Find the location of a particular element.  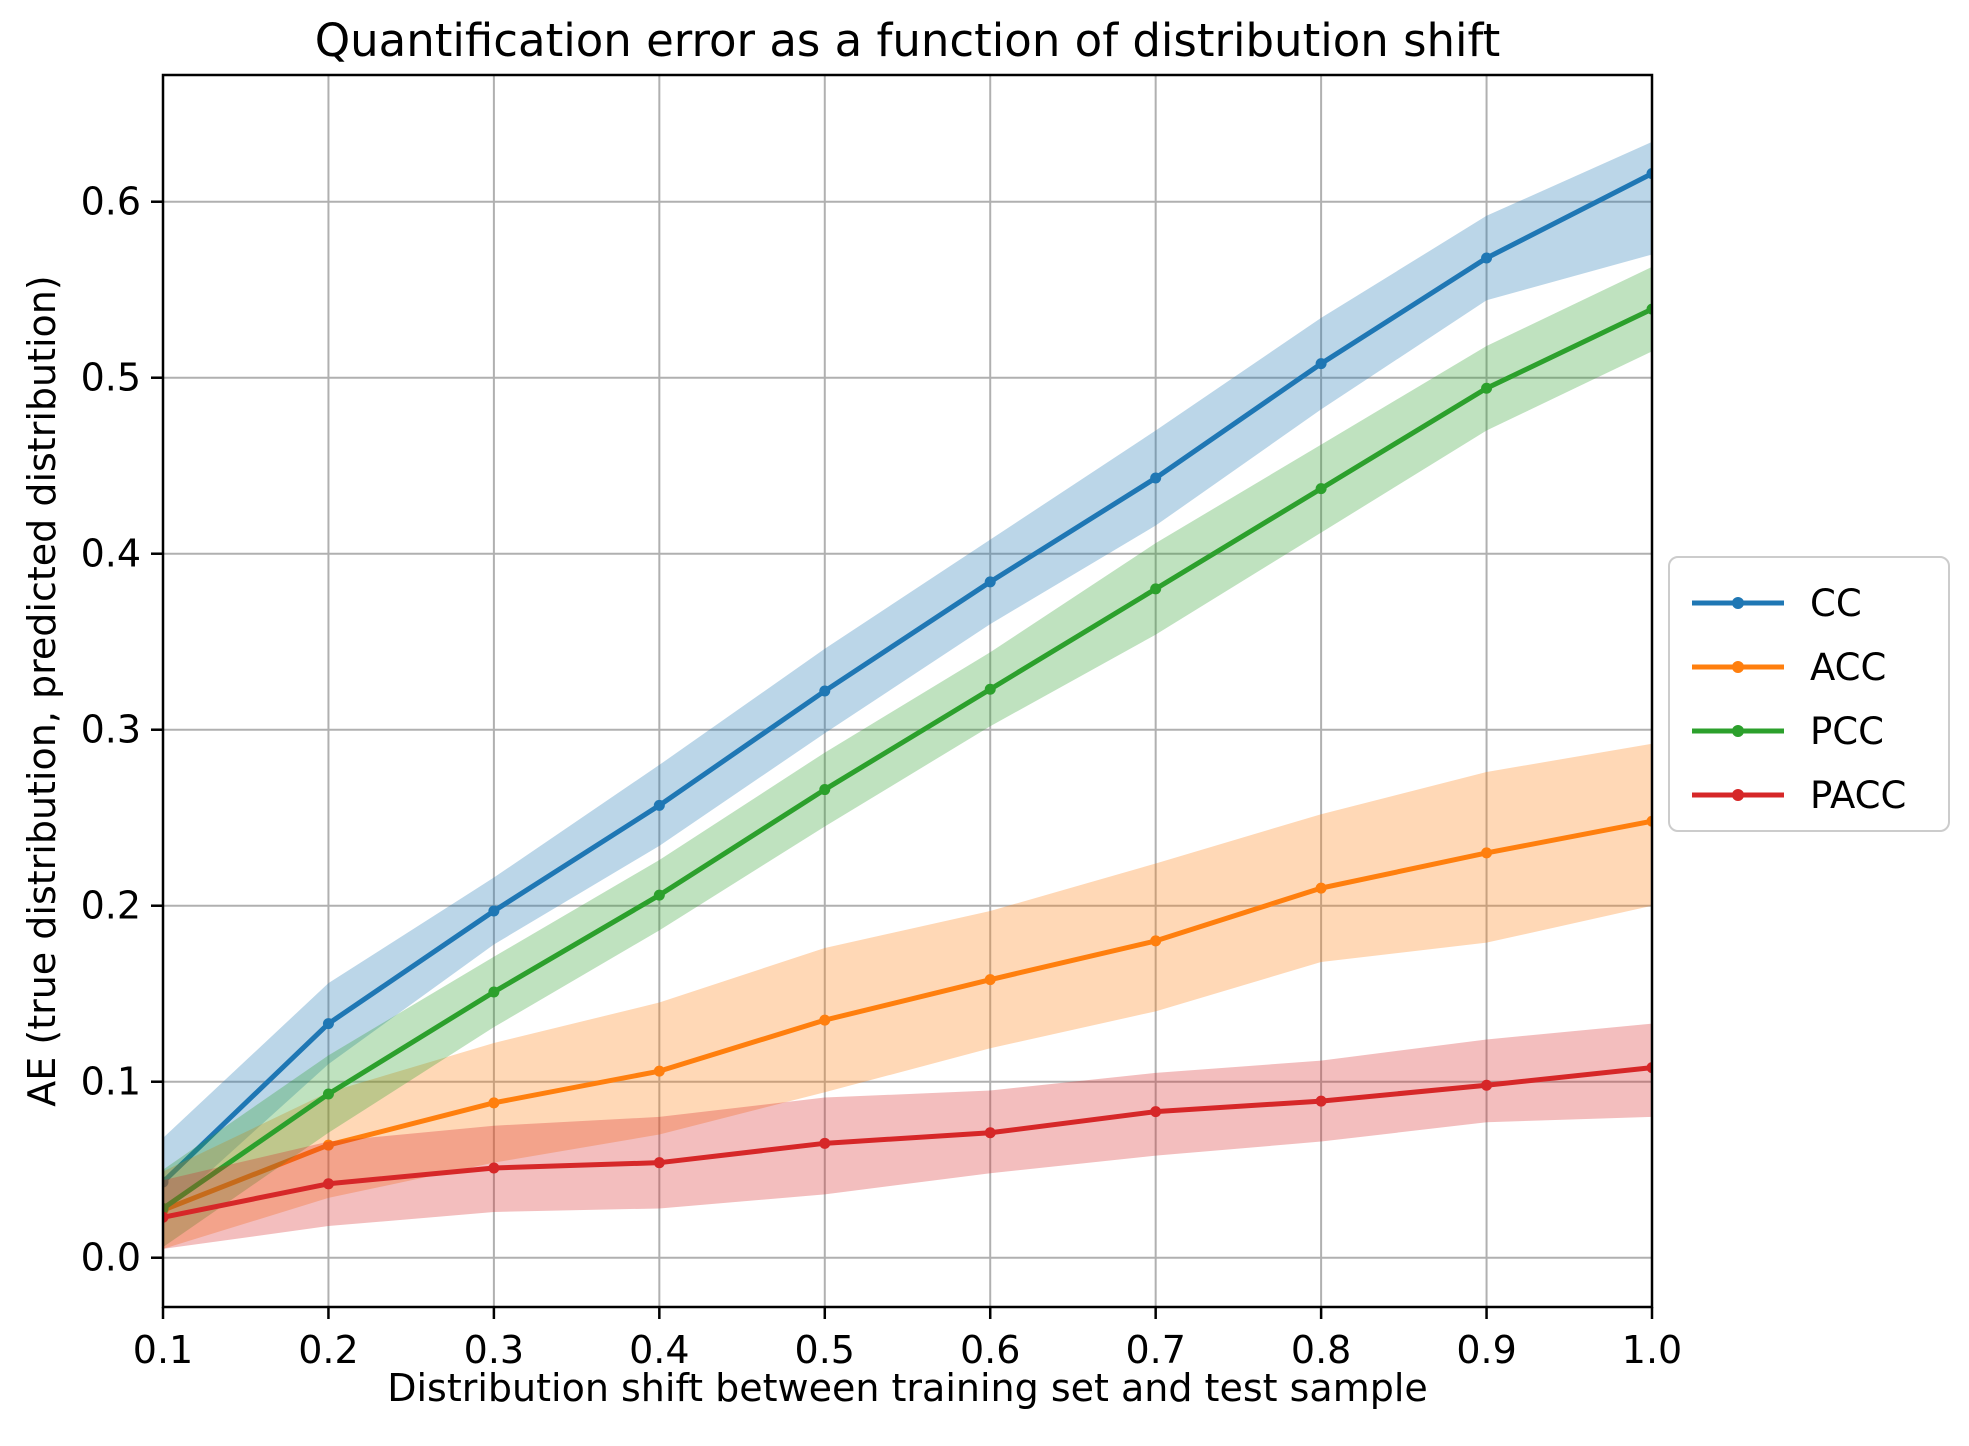

x-tick-label: 0.4 is located at coordinates (659, 1350).